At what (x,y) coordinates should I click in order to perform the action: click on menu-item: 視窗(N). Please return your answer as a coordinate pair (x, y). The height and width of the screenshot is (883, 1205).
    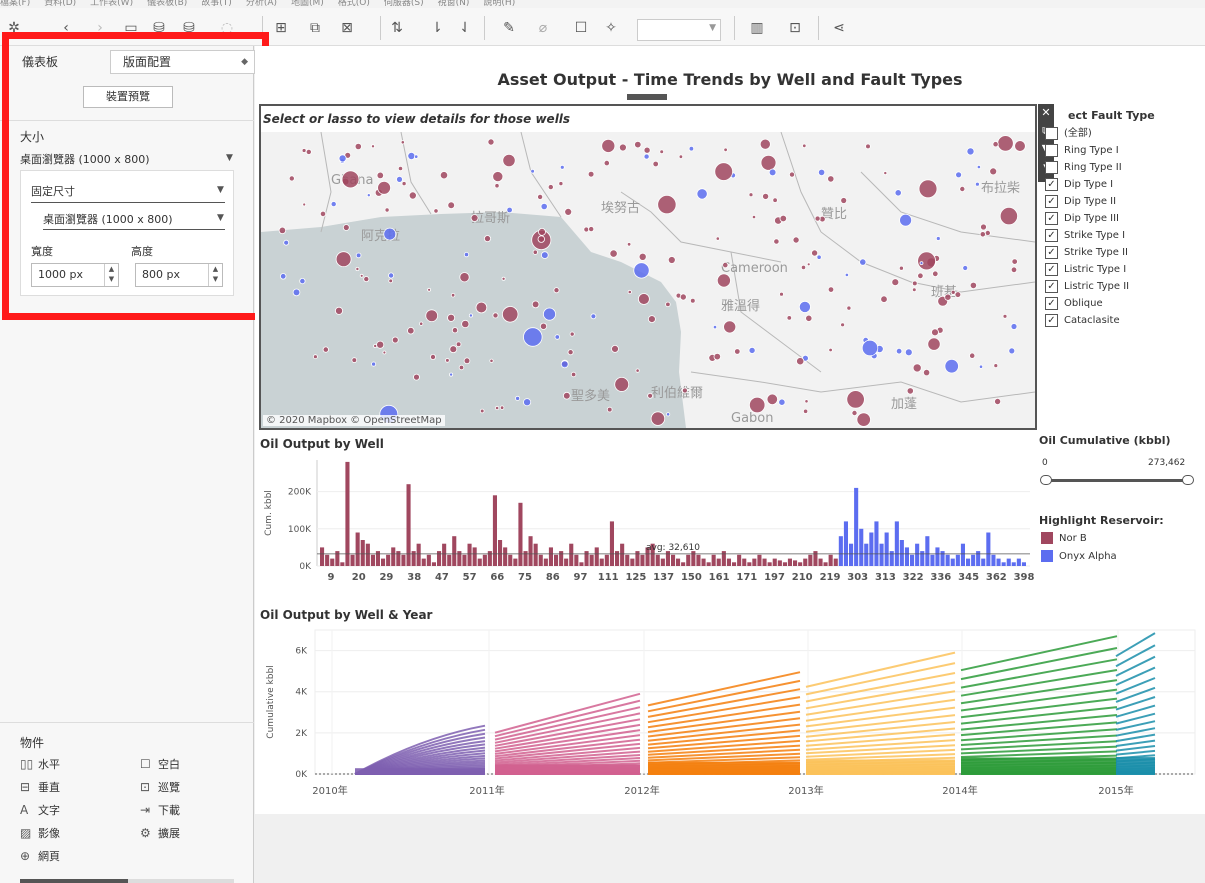
    Looking at the image, I should click on (453, 4).